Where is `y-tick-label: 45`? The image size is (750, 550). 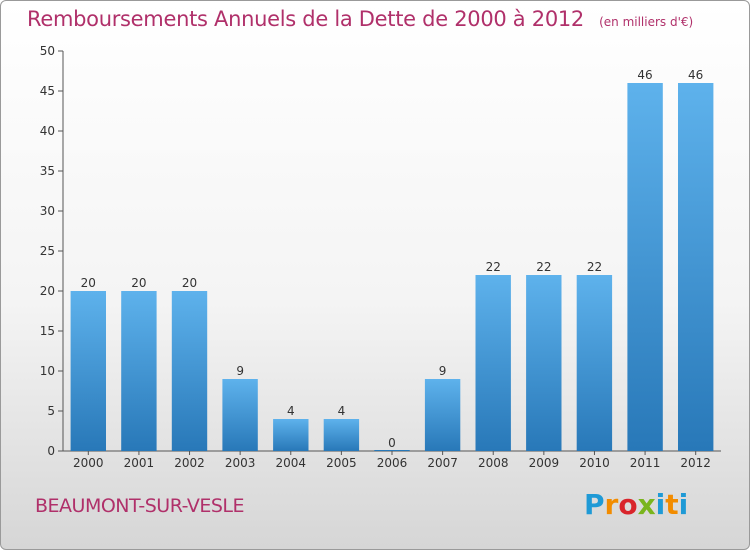 y-tick-label: 45 is located at coordinates (47, 91).